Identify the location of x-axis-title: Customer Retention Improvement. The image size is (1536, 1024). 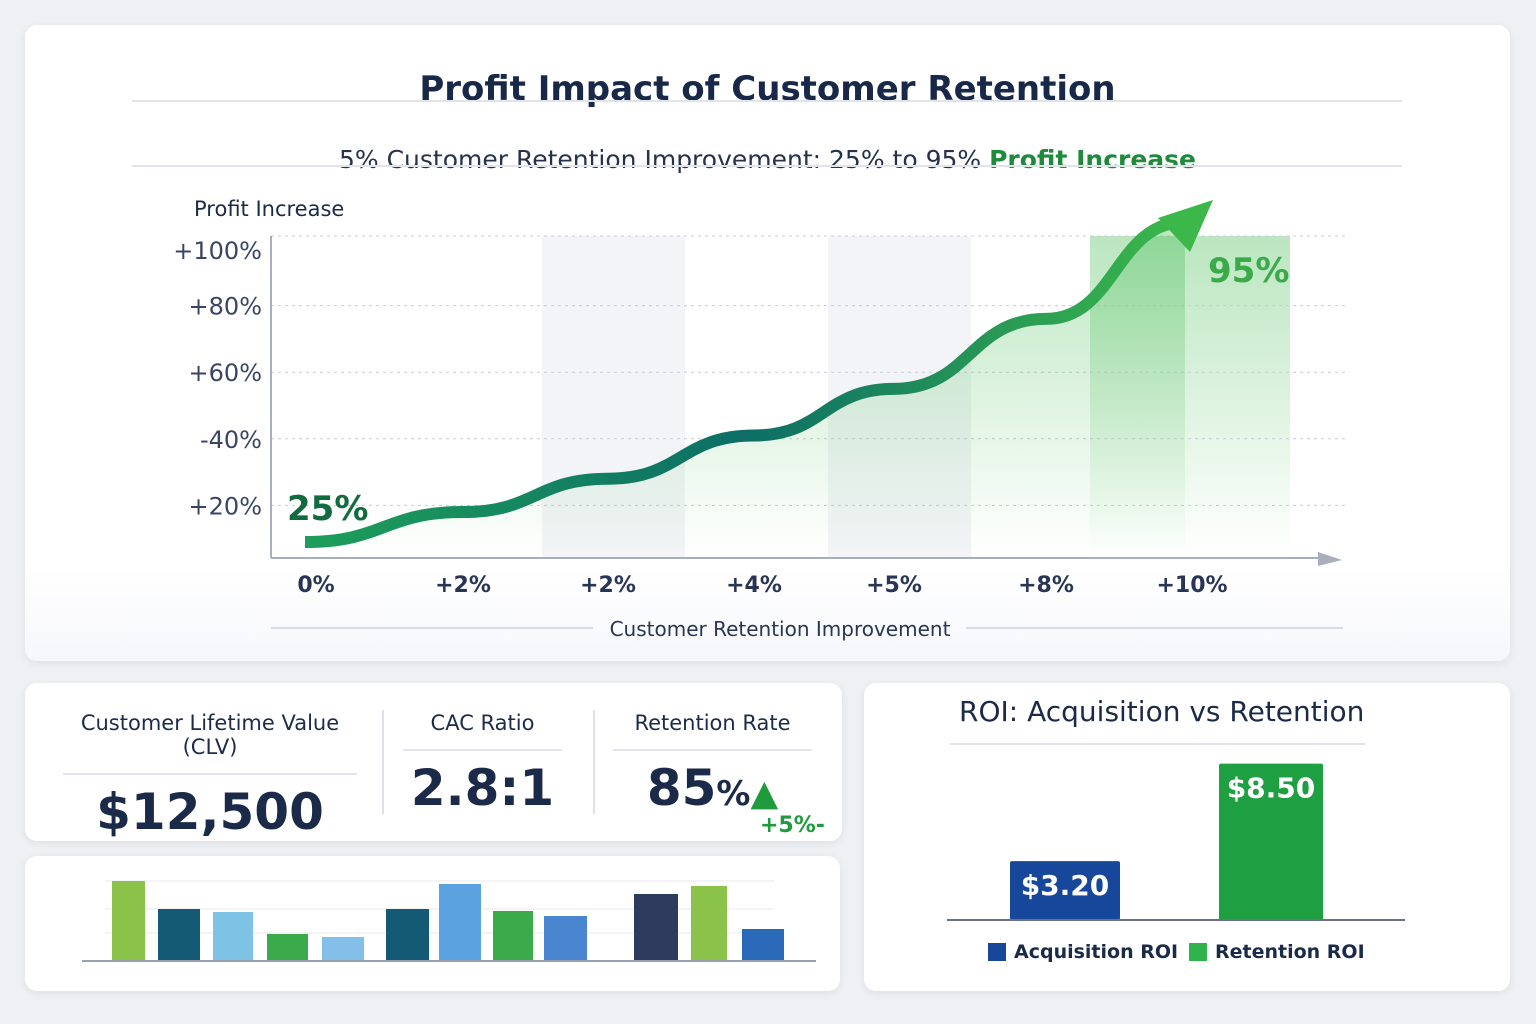
(780, 629).